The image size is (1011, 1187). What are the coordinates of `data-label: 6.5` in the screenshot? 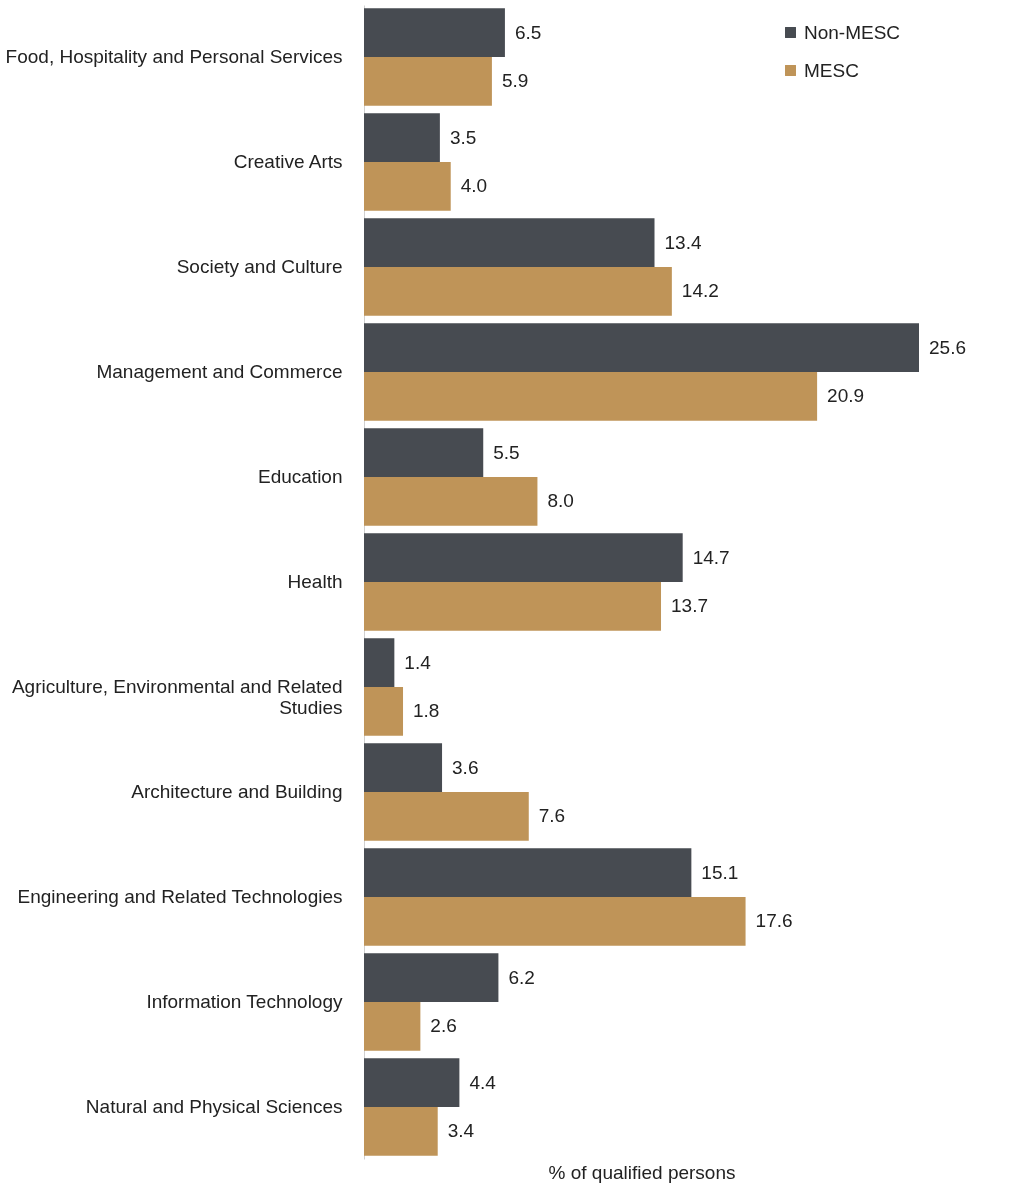 It's located at (528, 32).